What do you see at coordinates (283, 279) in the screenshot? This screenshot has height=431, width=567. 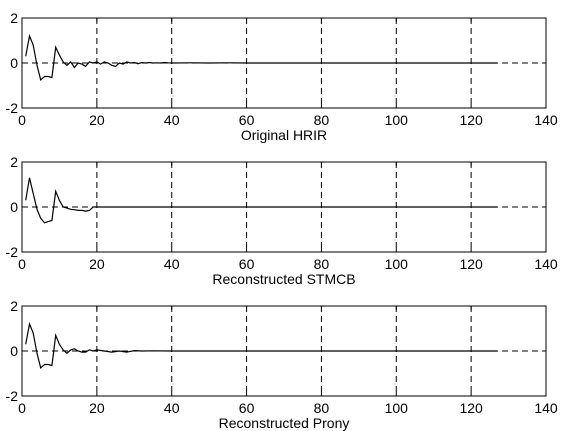 I see `x-axis-label: Reconstructed STMCB` at bounding box center [283, 279].